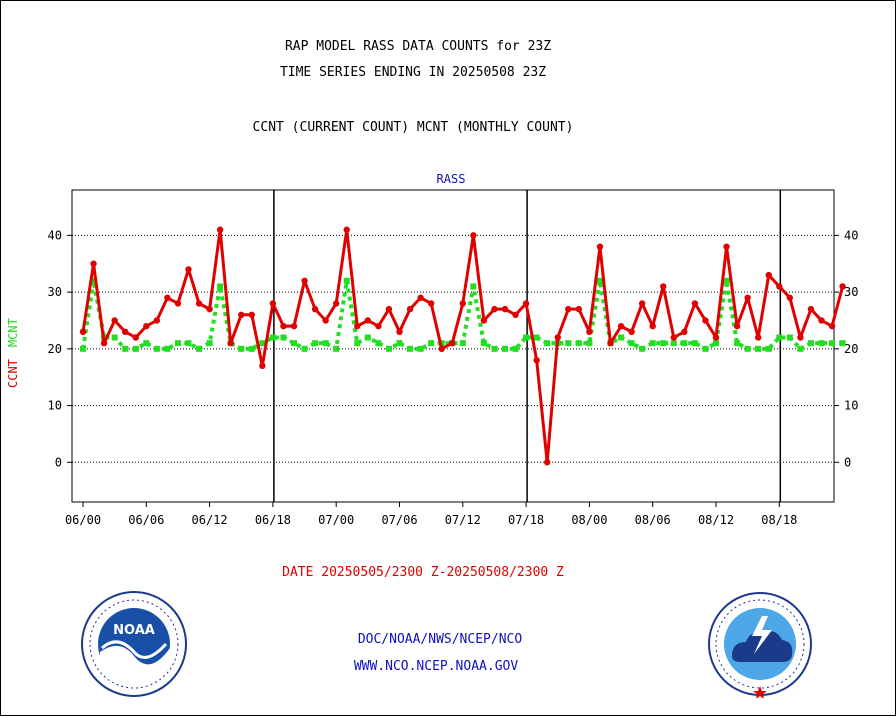 The height and width of the screenshot is (716, 896). Describe the element at coordinates (716, 520) in the screenshot. I see `x-tick-label: 08/12` at that location.